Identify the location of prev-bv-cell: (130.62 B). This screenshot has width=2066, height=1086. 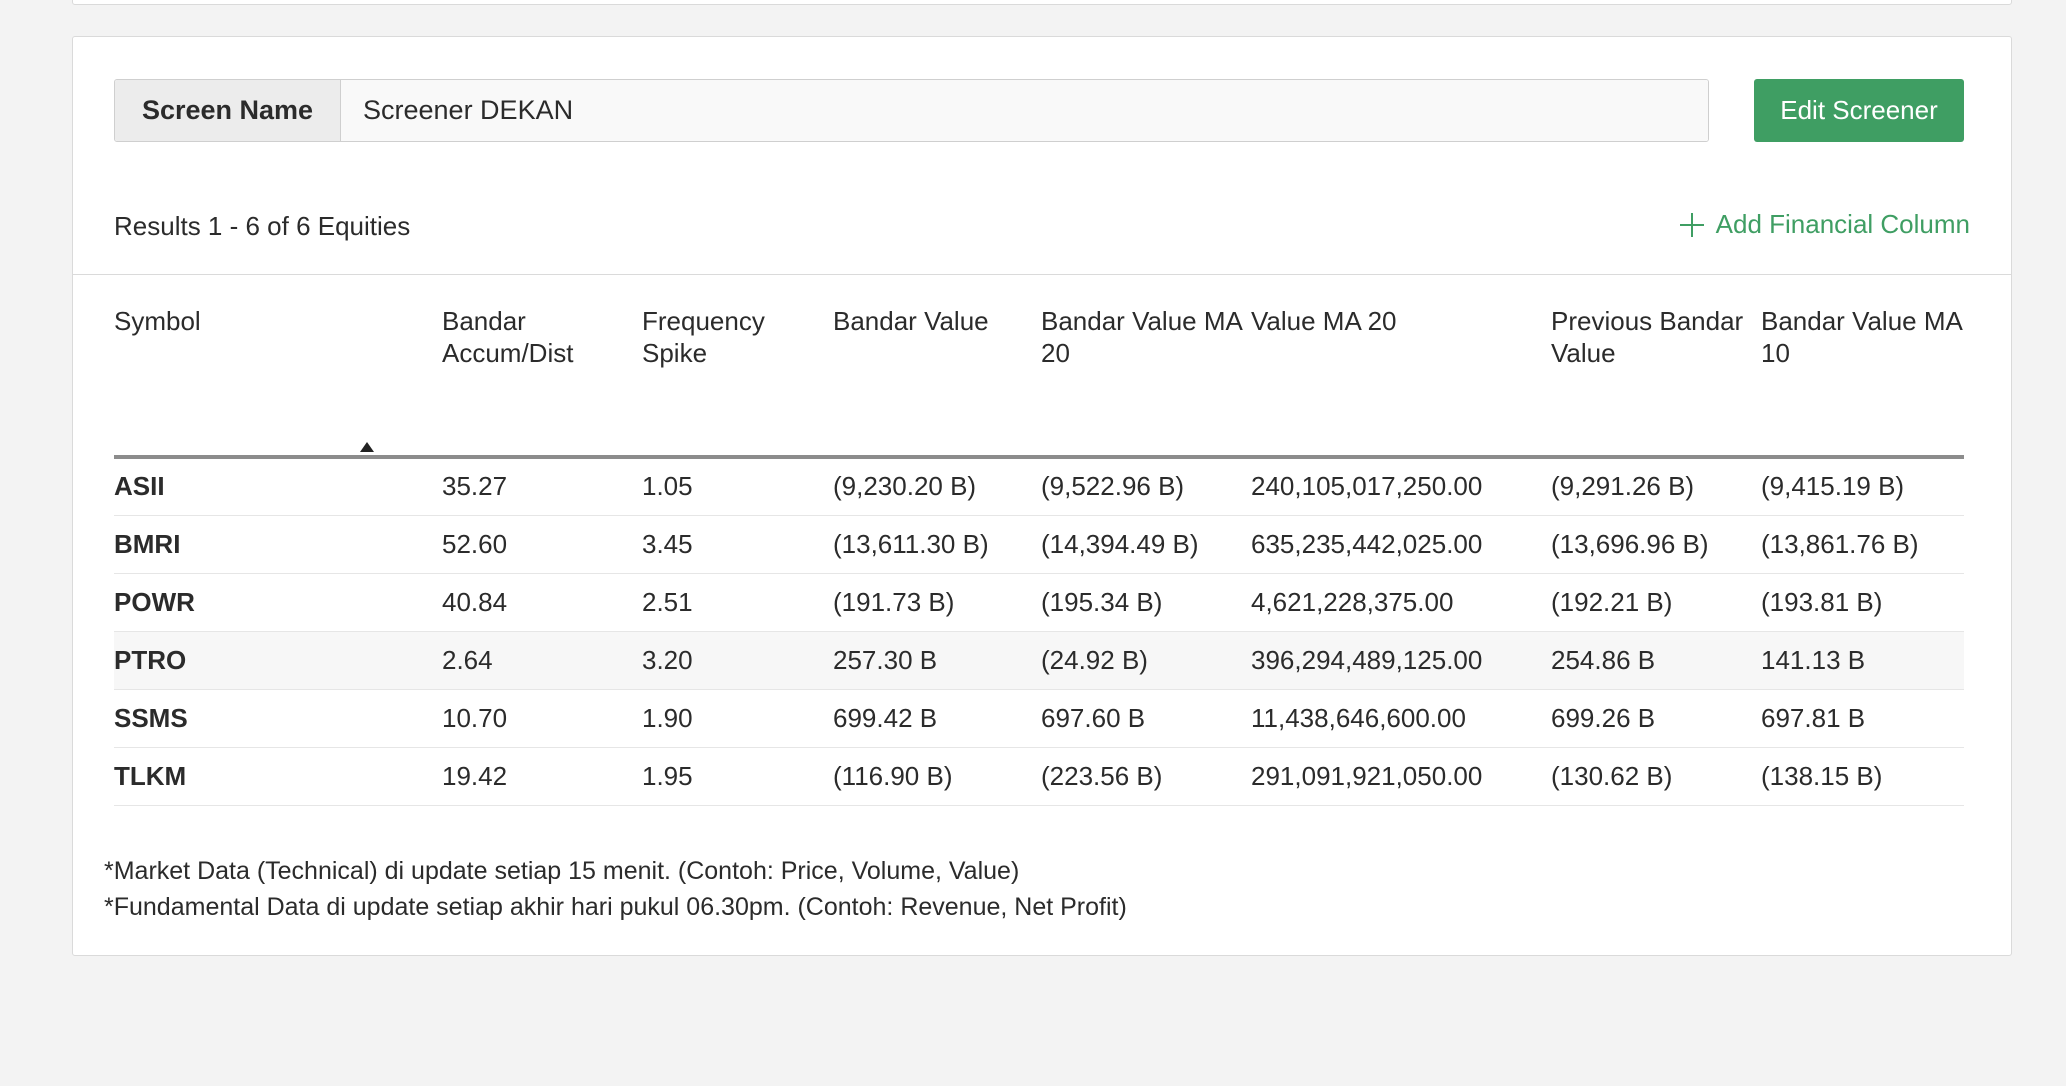
(1656, 776).